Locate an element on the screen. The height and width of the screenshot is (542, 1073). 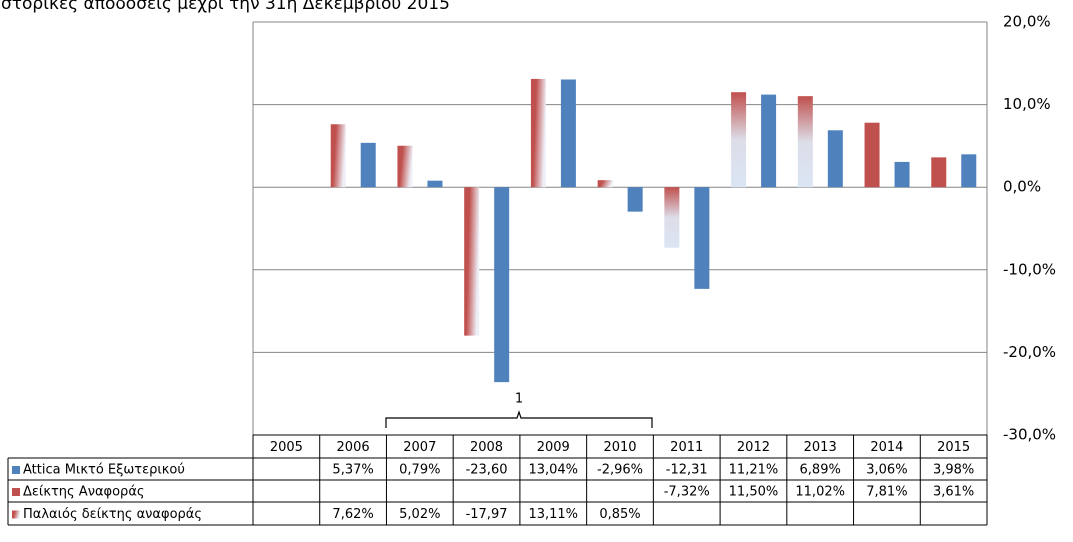
table-cell: 13,11% is located at coordinates (553, 514).